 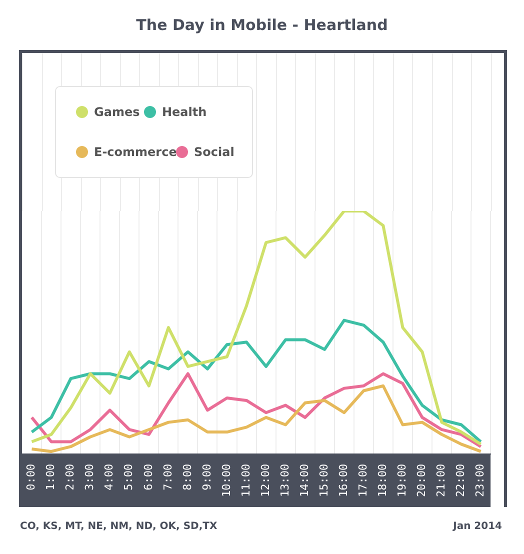 I want to click on x-tick-label: 16:00, so click(x=343, y=481).